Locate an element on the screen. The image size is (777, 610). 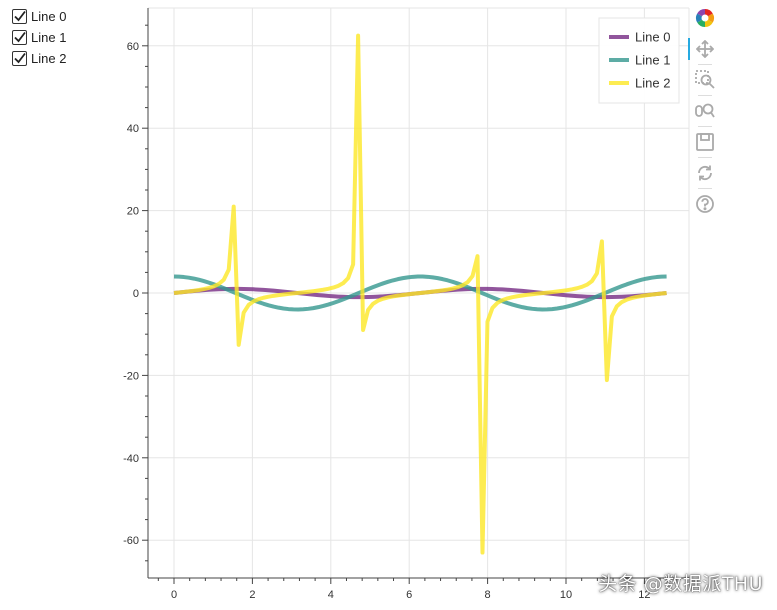
checkbox-line-1: Line 1 is located at coordinates (72, 37).